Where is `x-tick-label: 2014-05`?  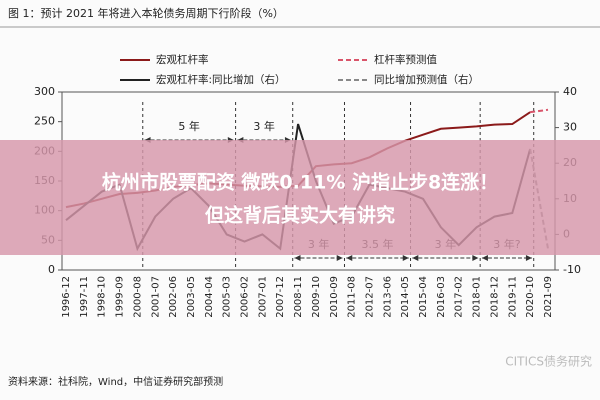 x-tick-label: 2014-05 is located at coordinates (405, 297).